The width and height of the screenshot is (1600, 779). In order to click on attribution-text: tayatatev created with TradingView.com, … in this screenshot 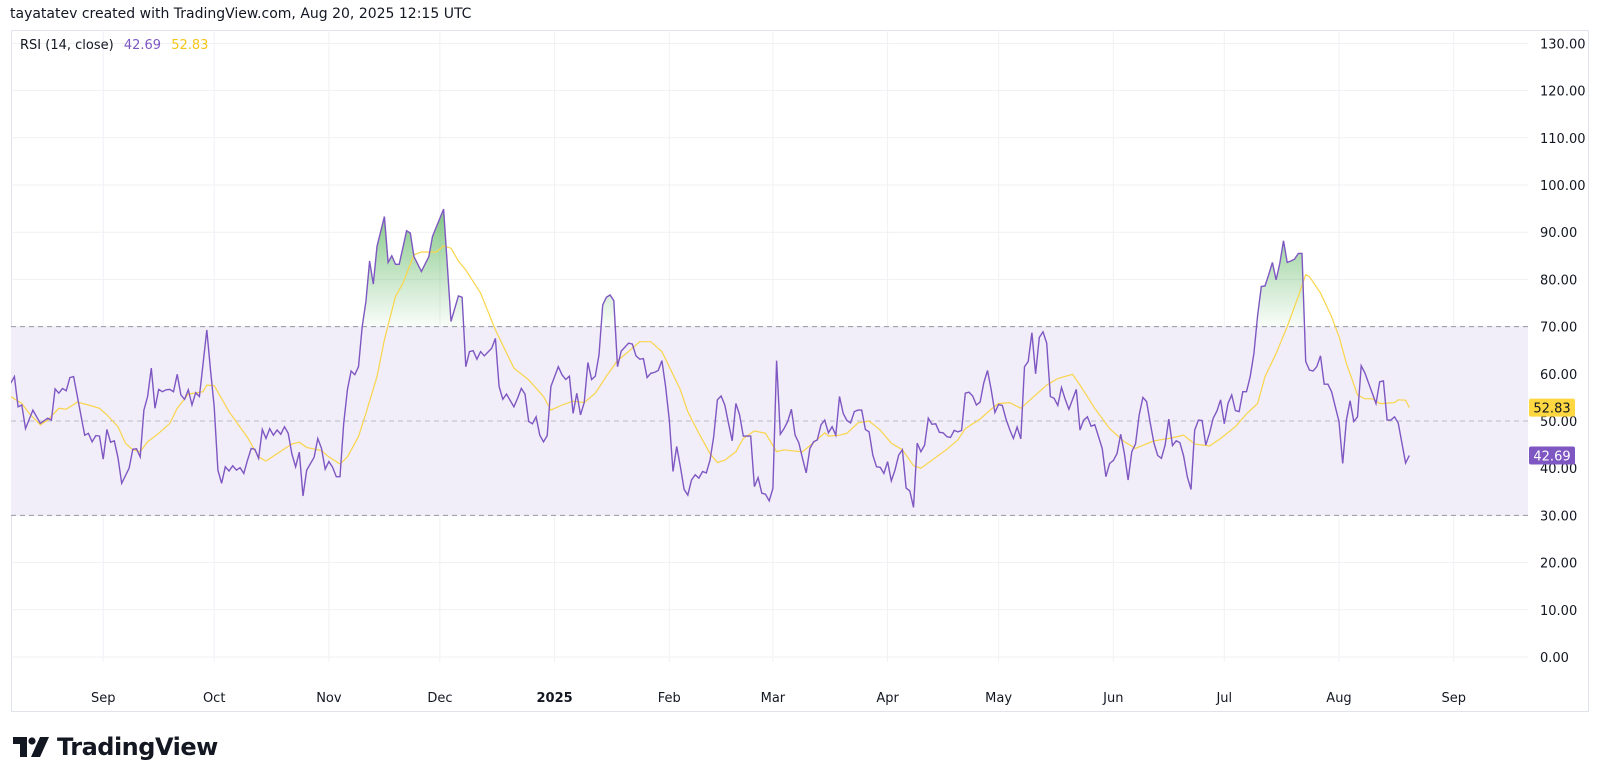, I will do `click(241, 14)`.